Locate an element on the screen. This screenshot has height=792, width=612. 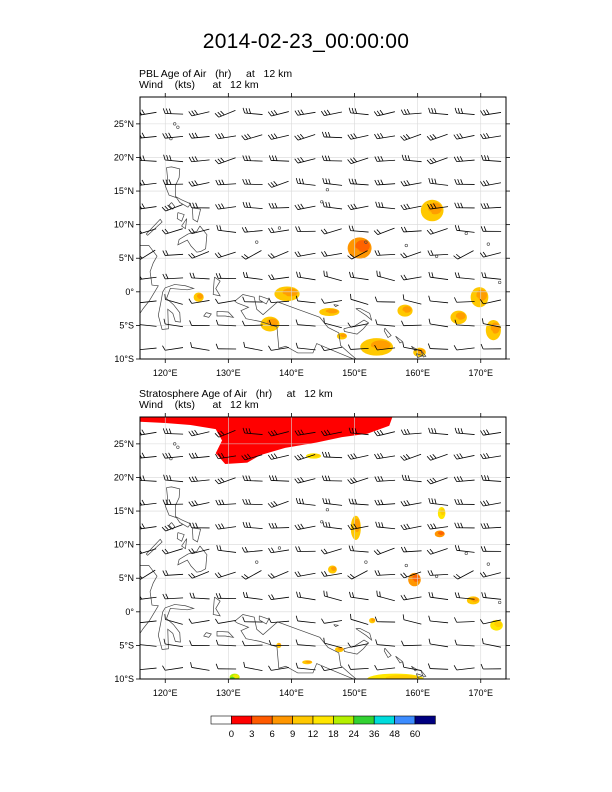
x-tick-label: 170°E is located at coordinates (480, 693).